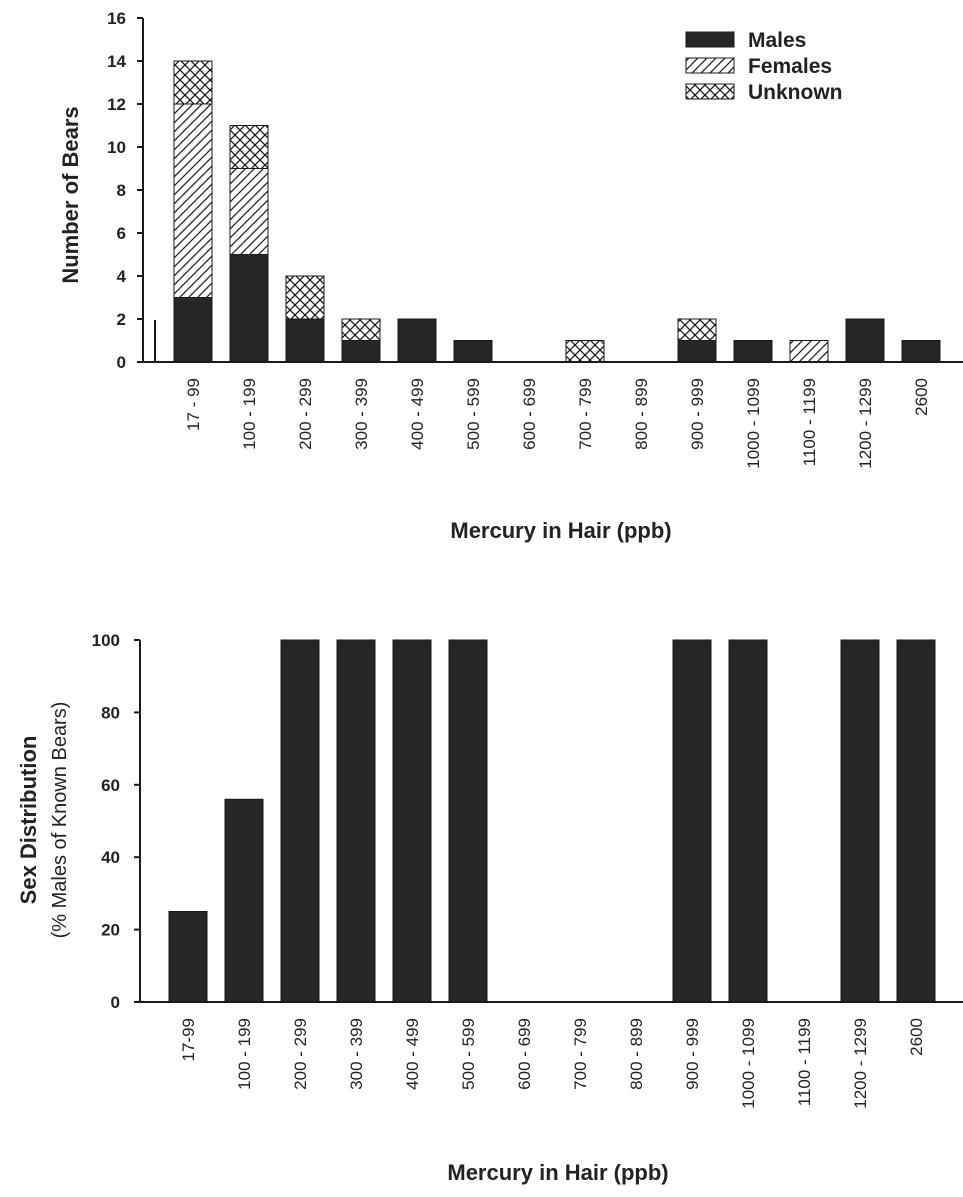 This screenshot has height=1197, width=963. Describe the element at coordinates (60, 820) in the screenshot. I see `chart2-y-axis-subtitle: (% Males of Known Bears)` at that location.